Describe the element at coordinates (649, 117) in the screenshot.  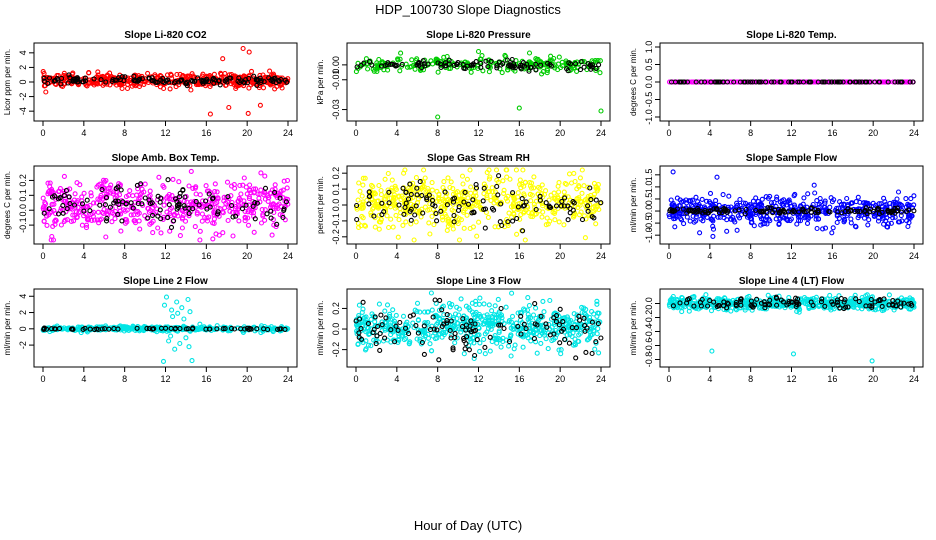
I see `y-tick-label: -1.0` at that location.